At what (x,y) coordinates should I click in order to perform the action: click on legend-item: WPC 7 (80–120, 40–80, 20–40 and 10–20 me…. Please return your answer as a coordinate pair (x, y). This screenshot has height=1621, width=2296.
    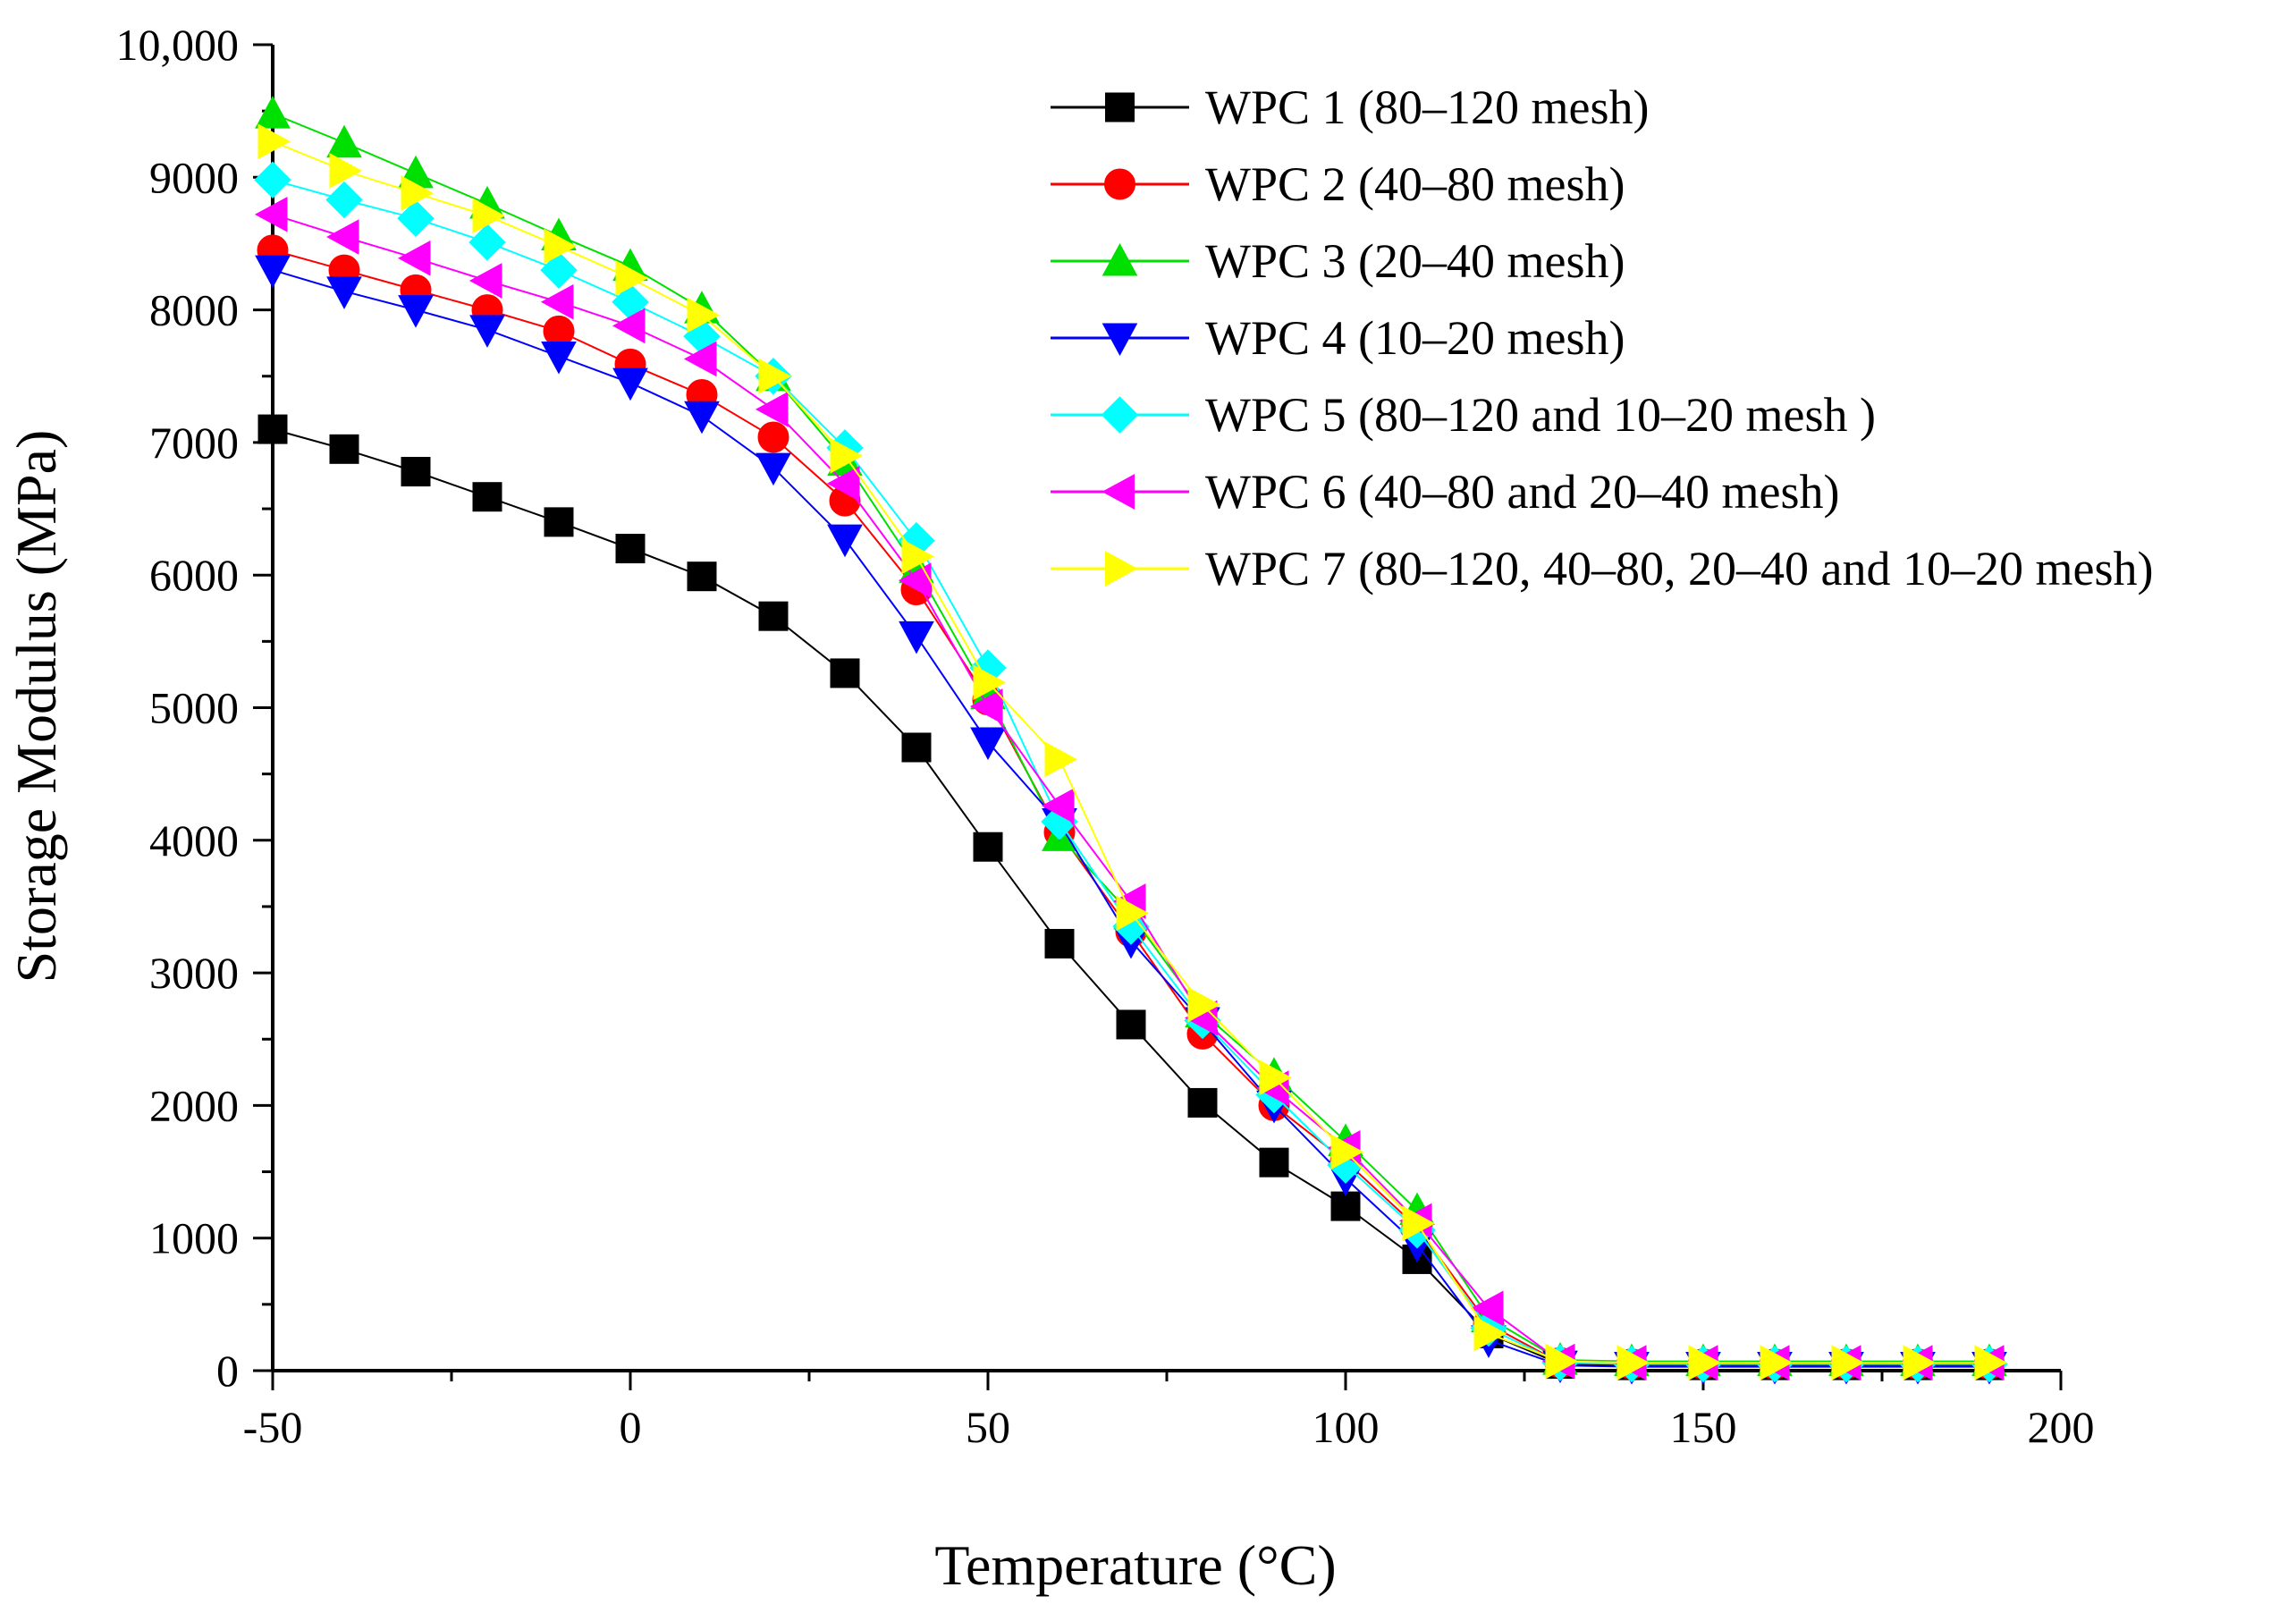
    Looking at the image, I should click on (1602, 568).